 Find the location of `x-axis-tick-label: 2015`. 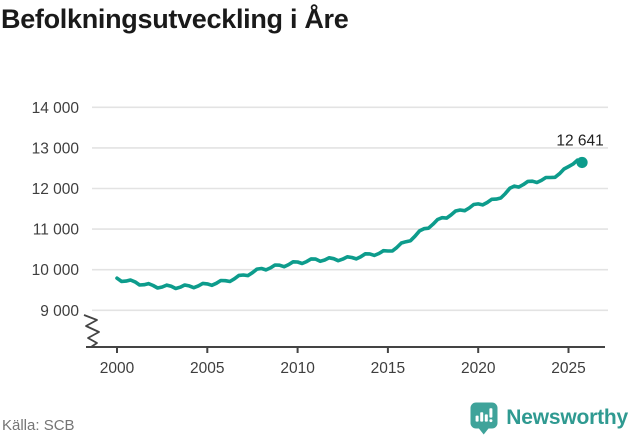

x-axis-tick-label: 2015 is located at coordinates (388, 368).